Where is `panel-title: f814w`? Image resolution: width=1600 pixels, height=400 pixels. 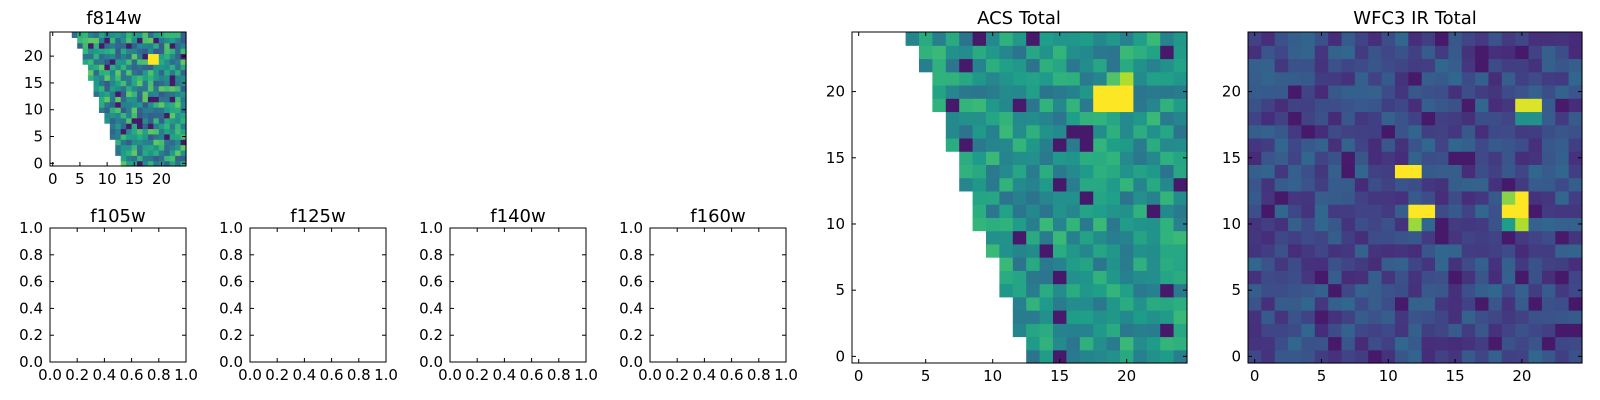
panel-title: f814w is located at coordinates (113, 18).